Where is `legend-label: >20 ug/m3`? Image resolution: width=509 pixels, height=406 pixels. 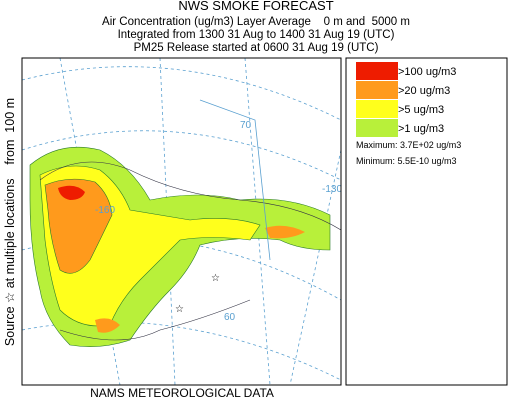
legend-label: >20 ug/m3 is located at coordinates (424, 91).